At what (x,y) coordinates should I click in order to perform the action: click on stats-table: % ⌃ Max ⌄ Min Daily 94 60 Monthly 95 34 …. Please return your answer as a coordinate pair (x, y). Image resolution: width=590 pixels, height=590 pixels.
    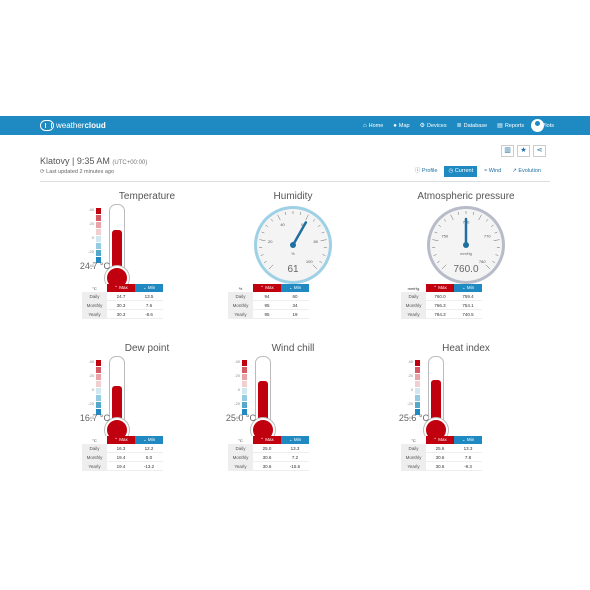
    Looking at the image, I should click on (268, 301).